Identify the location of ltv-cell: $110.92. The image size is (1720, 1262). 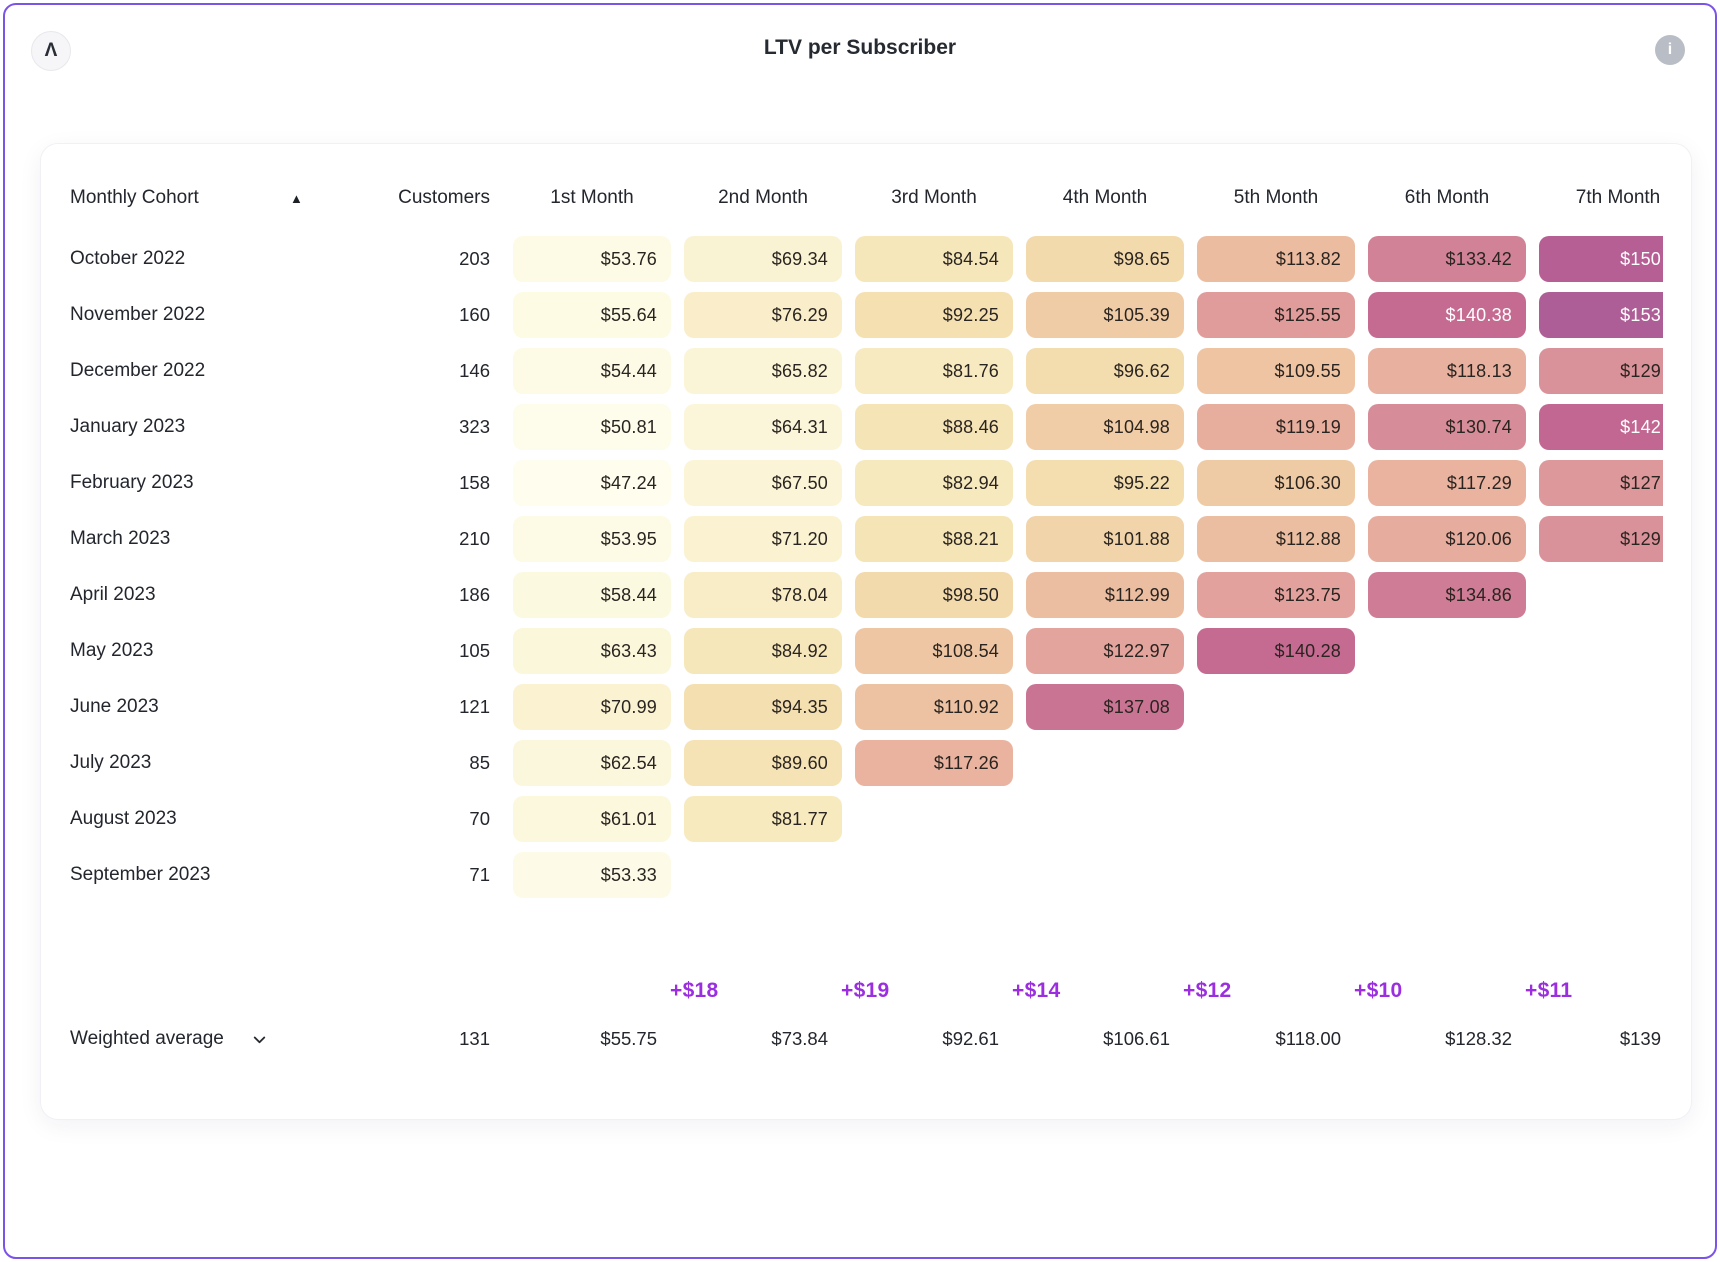
(934, 707).